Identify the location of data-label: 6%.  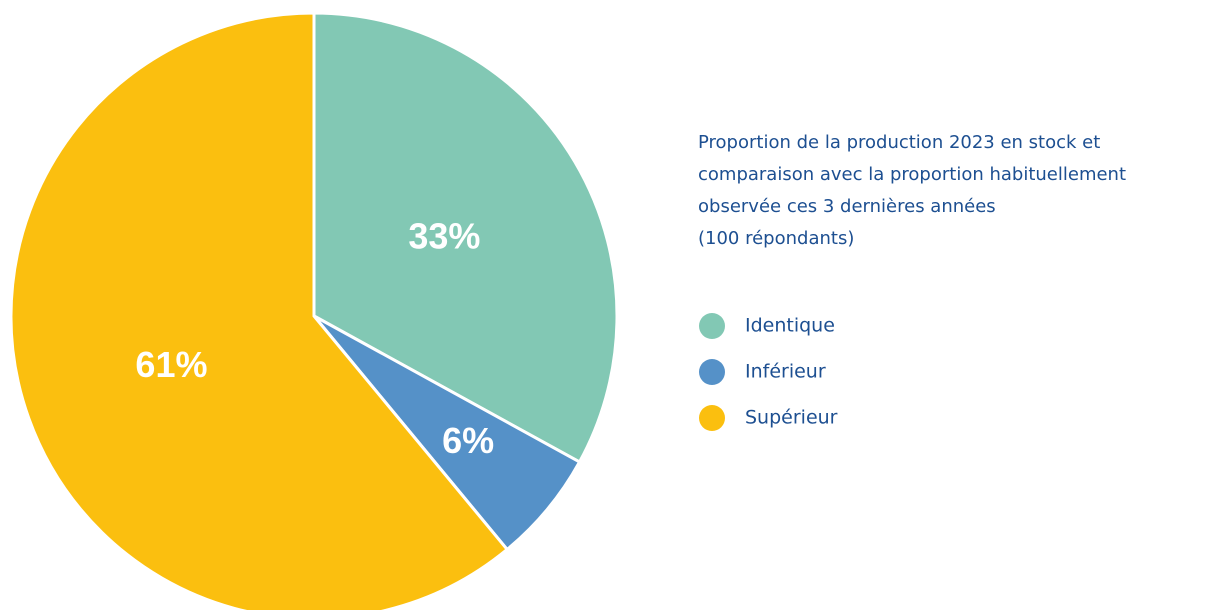
(468, 440).